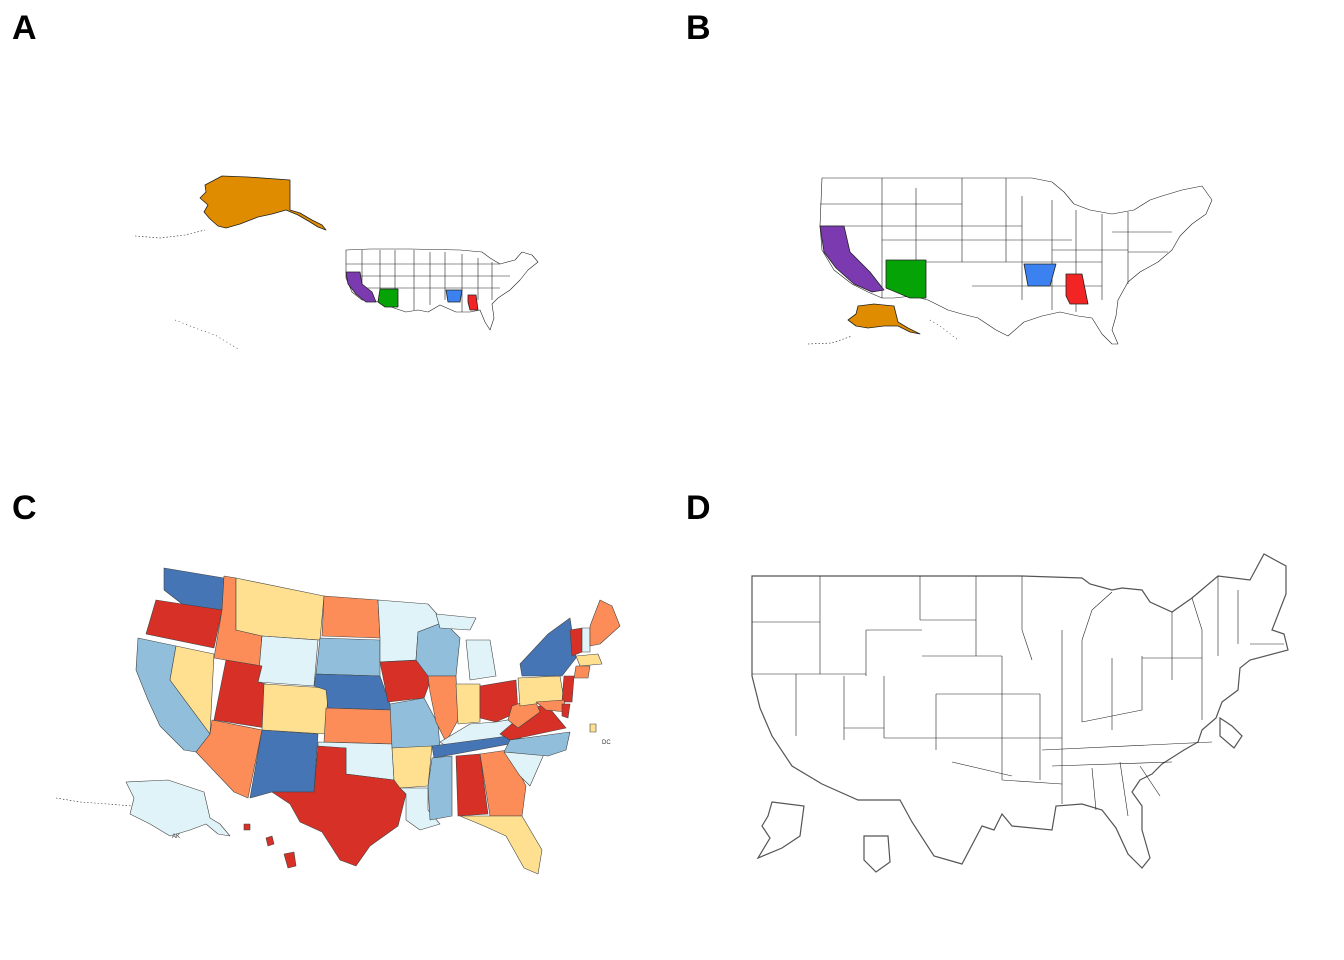 Image resolution: width=1344 pixels, height=960 pixels. Describe the element at coordinates (24, 28) in the screenshot. I see `panel-label-a: A` at that location.